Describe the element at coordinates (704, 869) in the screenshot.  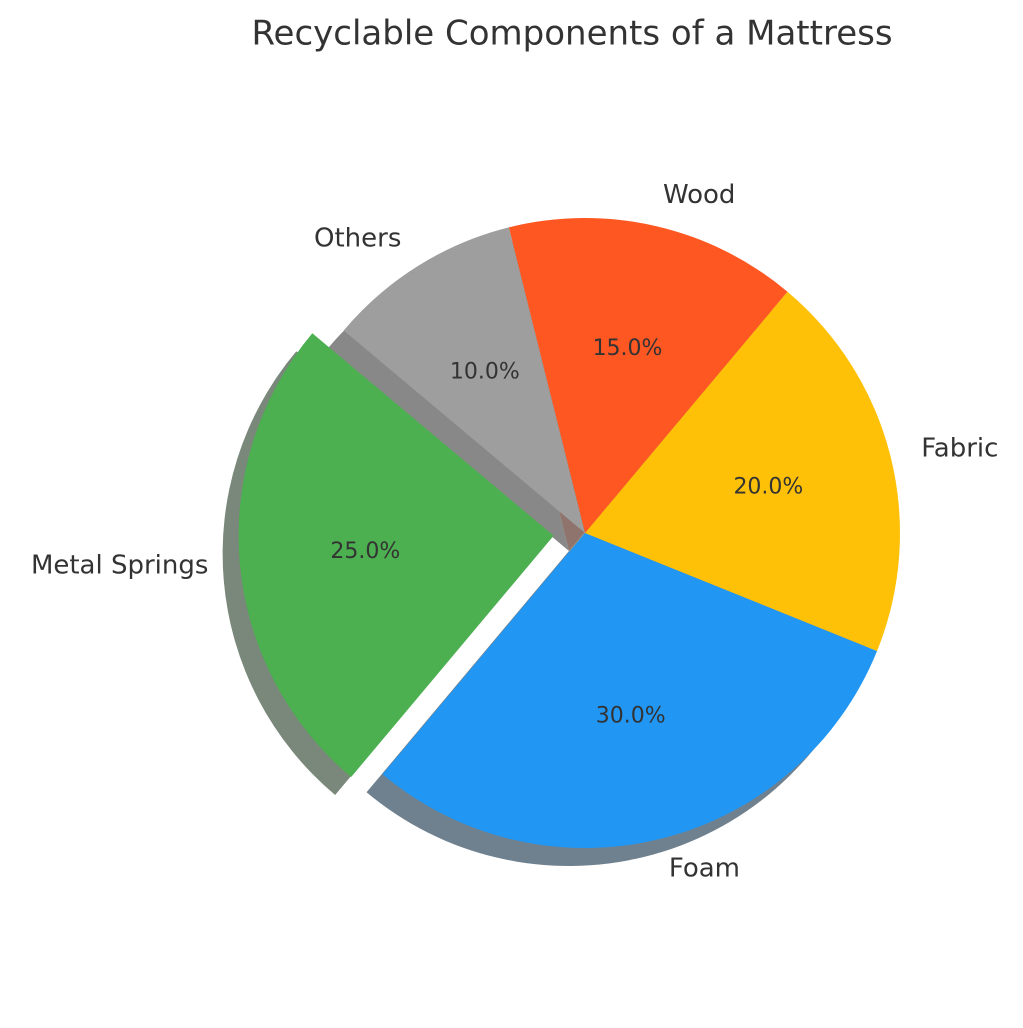
I see `slice-label: Foam` at that location.